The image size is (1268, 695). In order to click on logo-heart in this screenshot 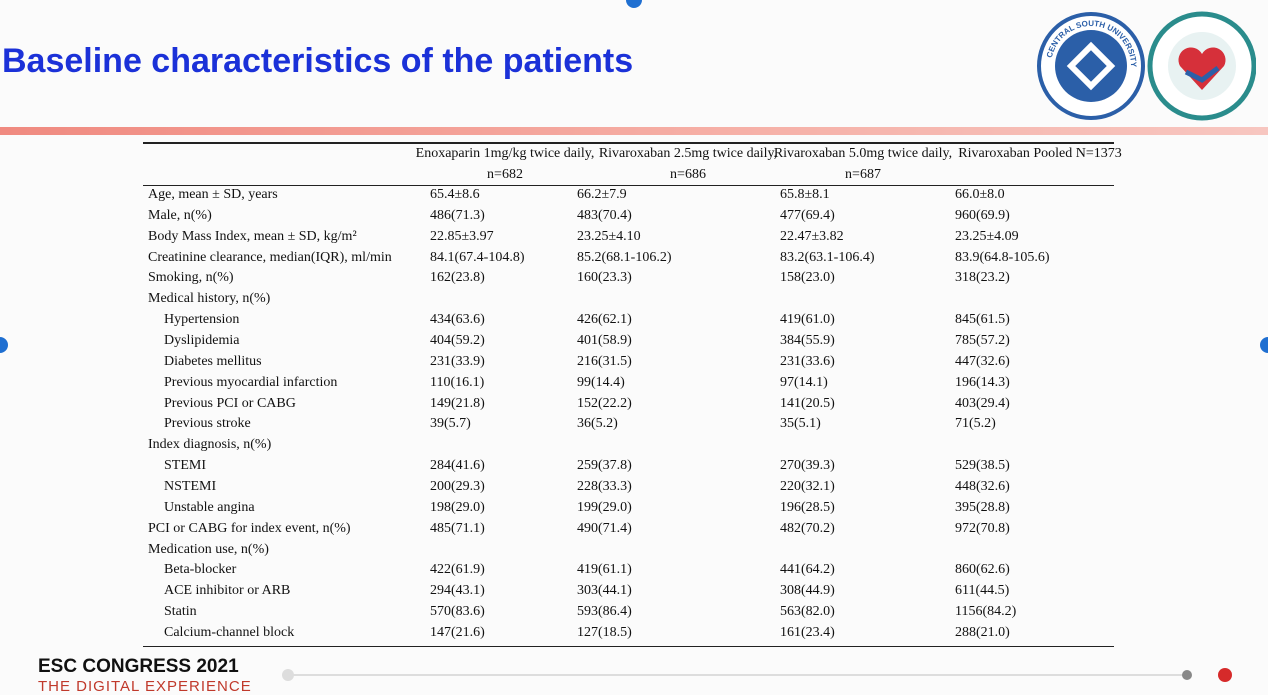, I will do `click(1202, 68)`.